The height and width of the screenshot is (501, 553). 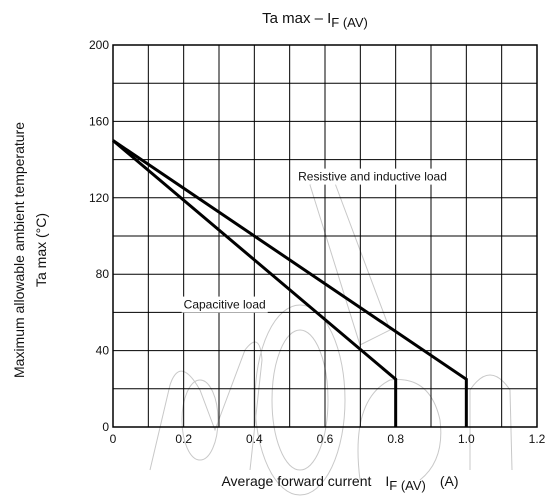 What do you see at coordinates (254, 439) in the screenshot?
I see `x-tick-label: 0.4` at bounding box center [254, 439].